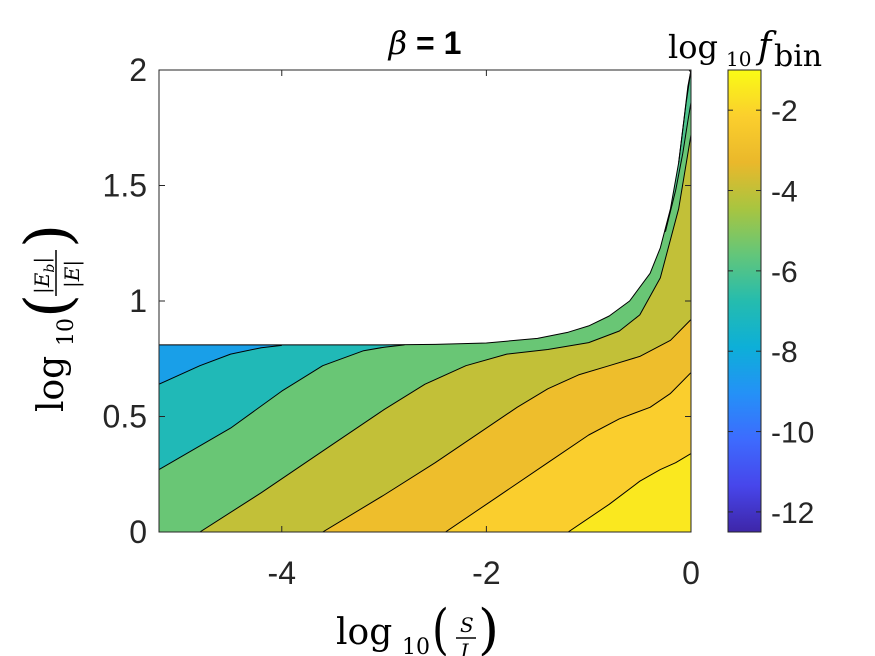 This screenshot has height=656, width=875. I want to click on chart-title-rest: = 1, so click(434, 43).